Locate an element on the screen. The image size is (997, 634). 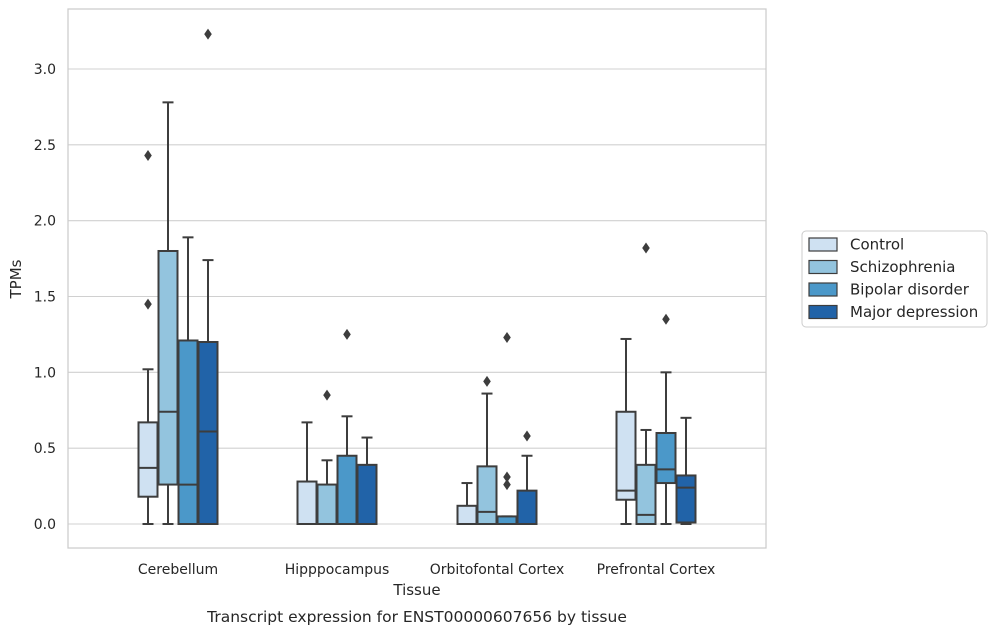
y-tick-label: 0.0 is located at coordinates (45, 525).